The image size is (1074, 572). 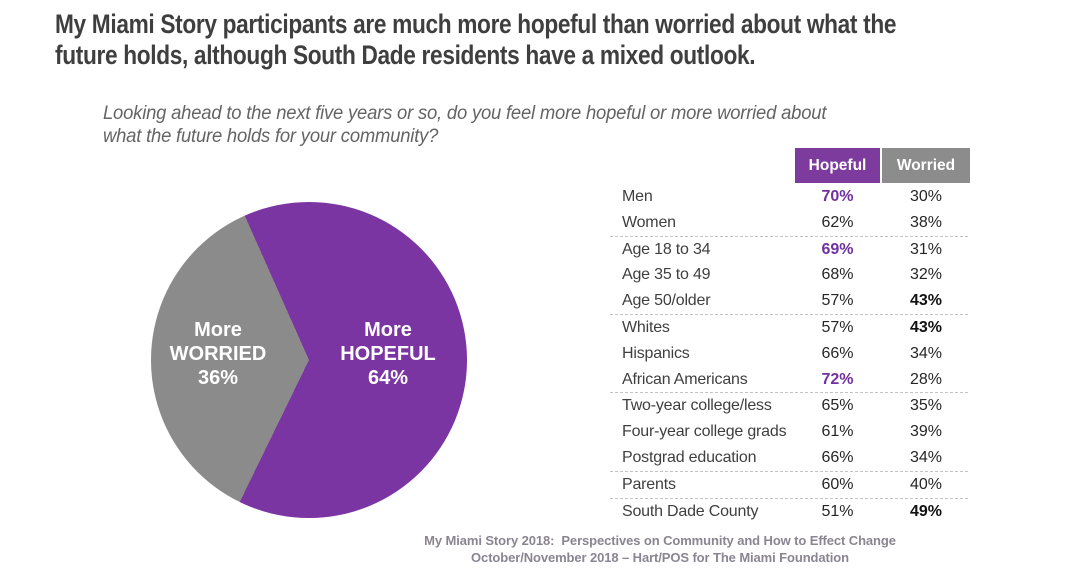 What do you see at coordinates (789, 223) in the screenshot?
I see `table-row: Women 62% 38%` at bounding box center [789, 223].